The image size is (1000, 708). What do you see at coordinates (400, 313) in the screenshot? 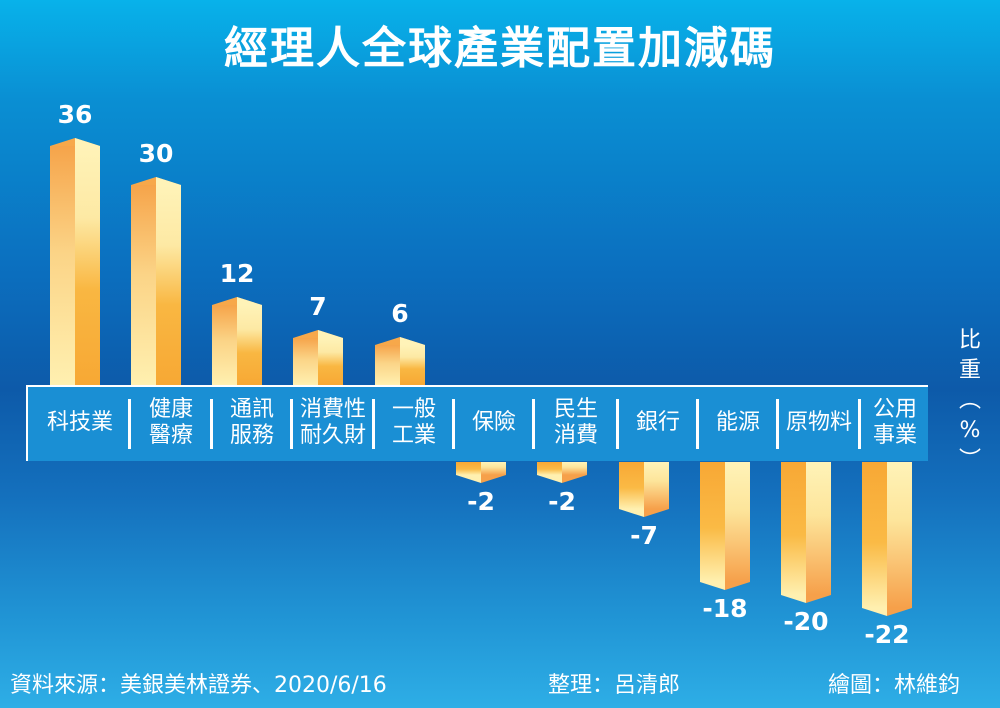
I see `value-label: 6` at bounding box center [400, 313].